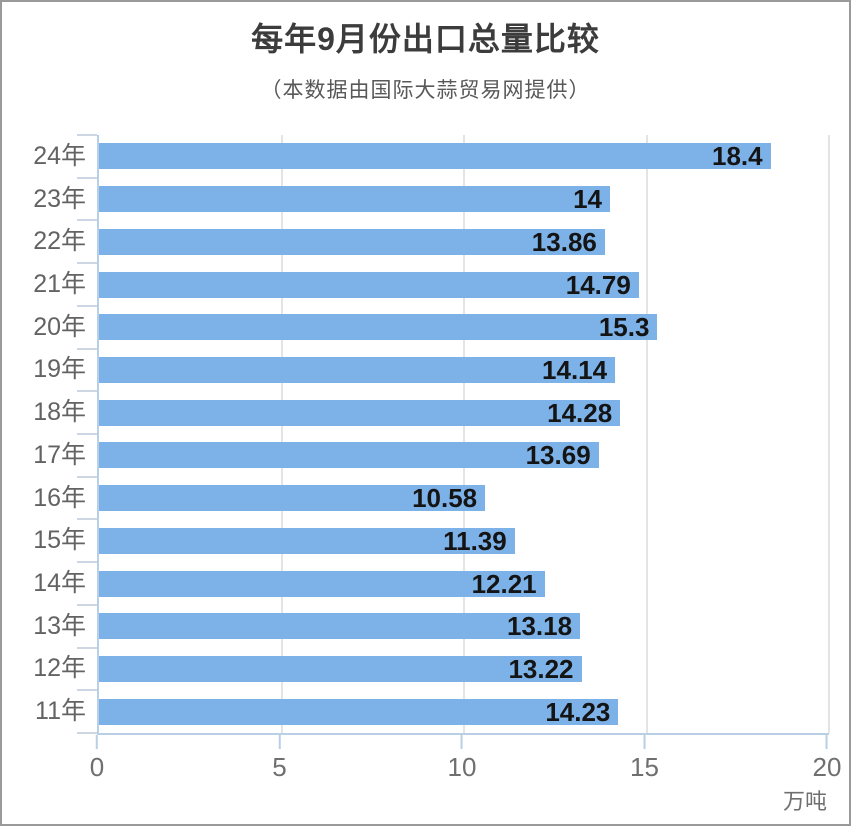  Describe the element at coordinates (340, 626) in the screenshot. I see `bar: 13.18` at that location.